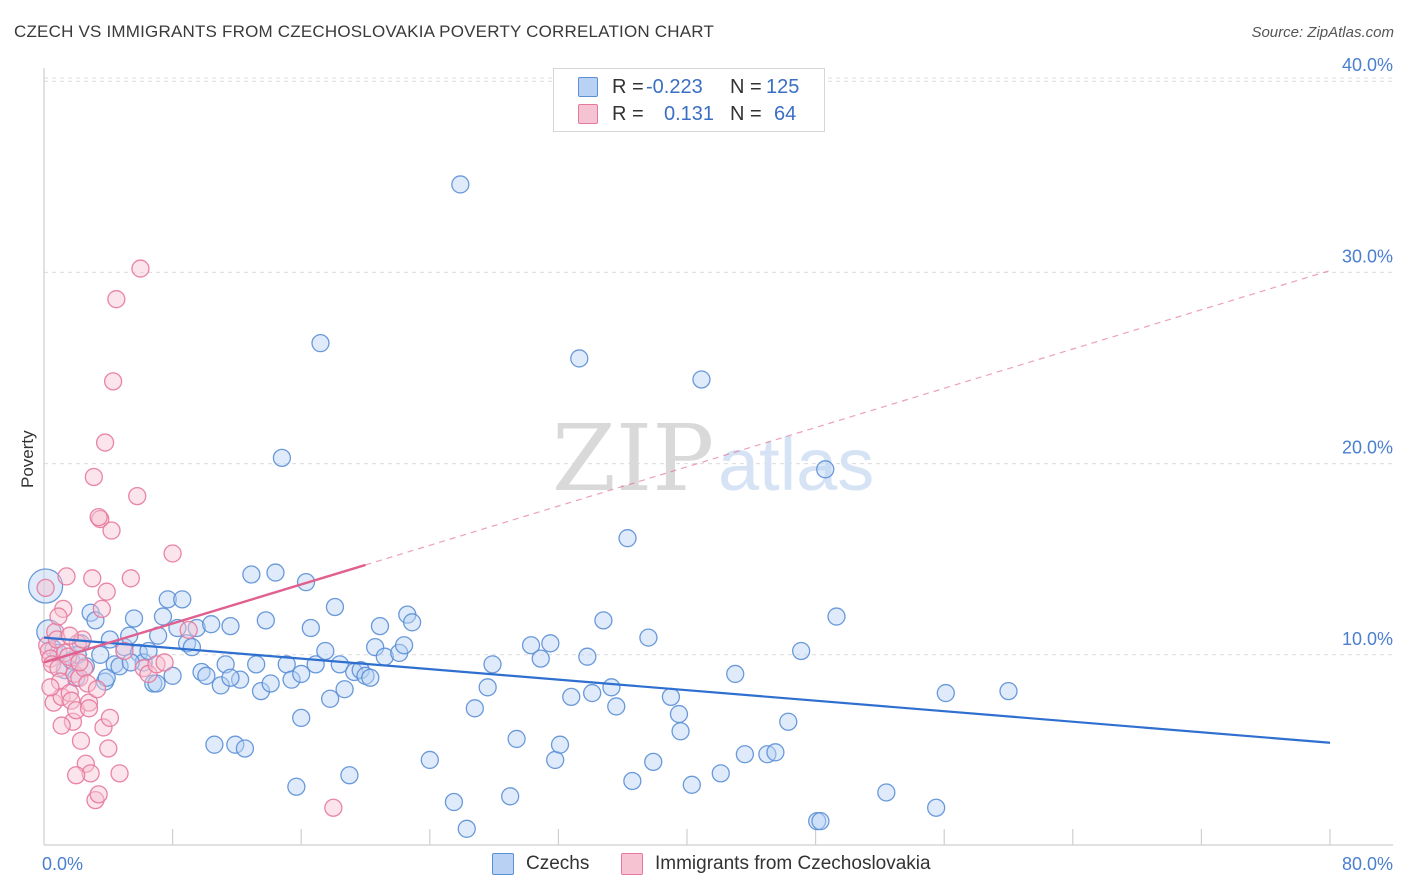  I want to click on x-tick-label-max: 80.0%, so click(1367, 864).